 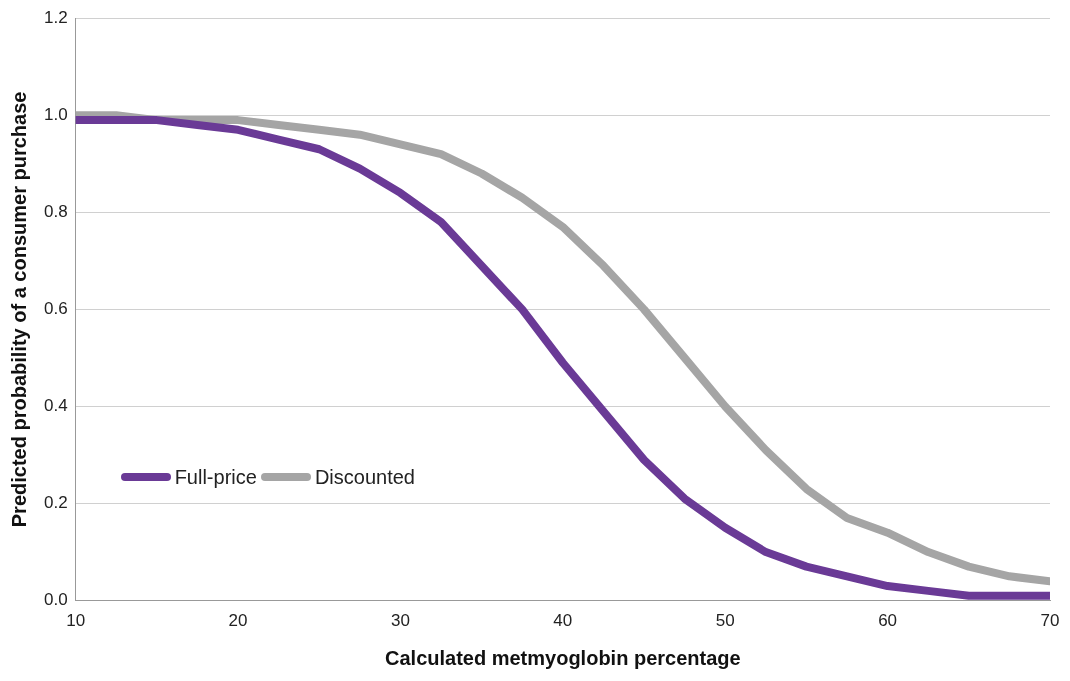 I want to click on x-tick-label: 30, so click(x=400, y=621).